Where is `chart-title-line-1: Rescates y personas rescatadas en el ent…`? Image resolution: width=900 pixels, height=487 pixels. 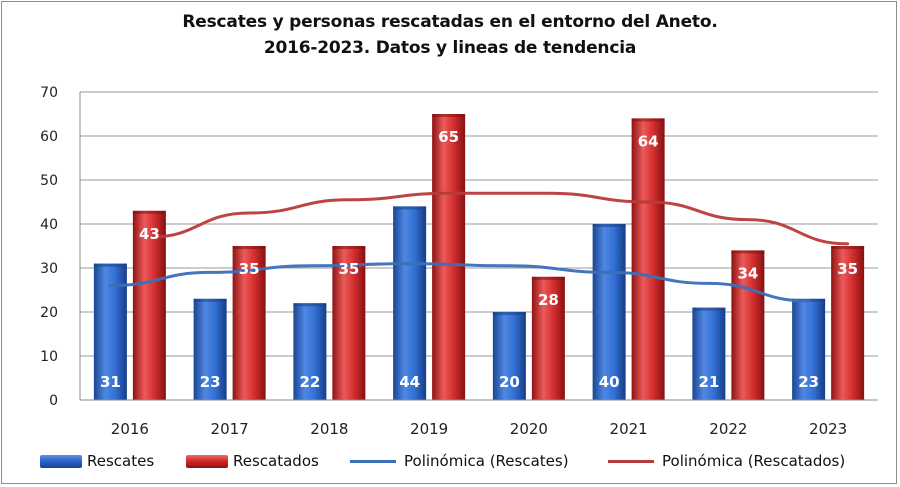 chart-title-line-1: Rescates y personas rescatadas en el ent… is located at coordinates (450, 22).